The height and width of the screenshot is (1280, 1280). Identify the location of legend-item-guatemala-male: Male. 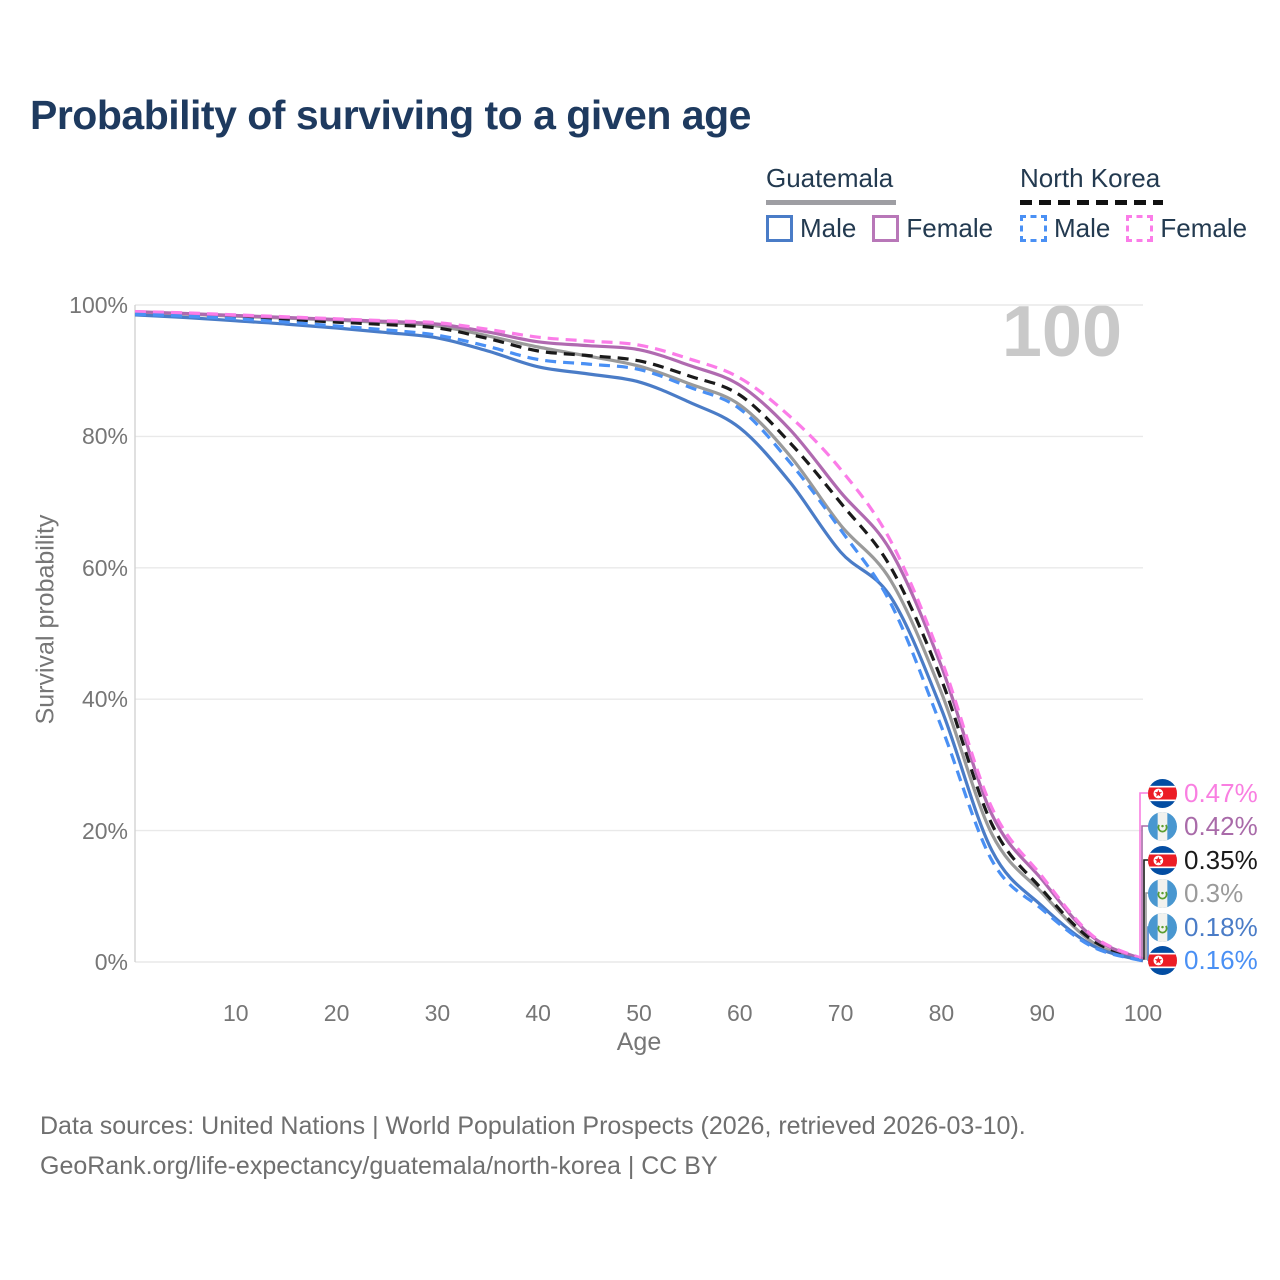
(811, 228).